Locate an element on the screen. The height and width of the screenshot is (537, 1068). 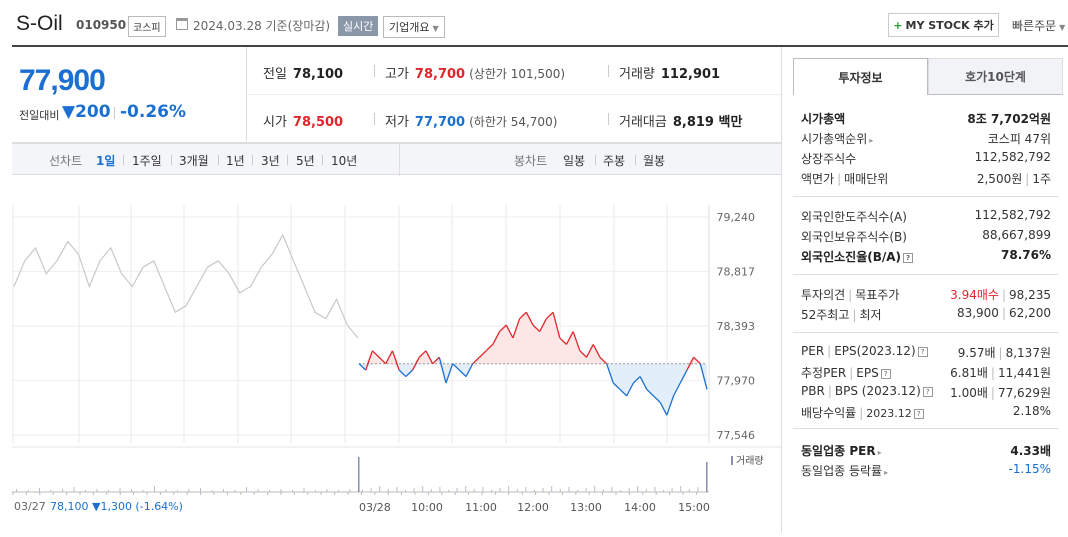
info-row-label: 투자의견 | 목표주가 is located at coordinates (850, 294).